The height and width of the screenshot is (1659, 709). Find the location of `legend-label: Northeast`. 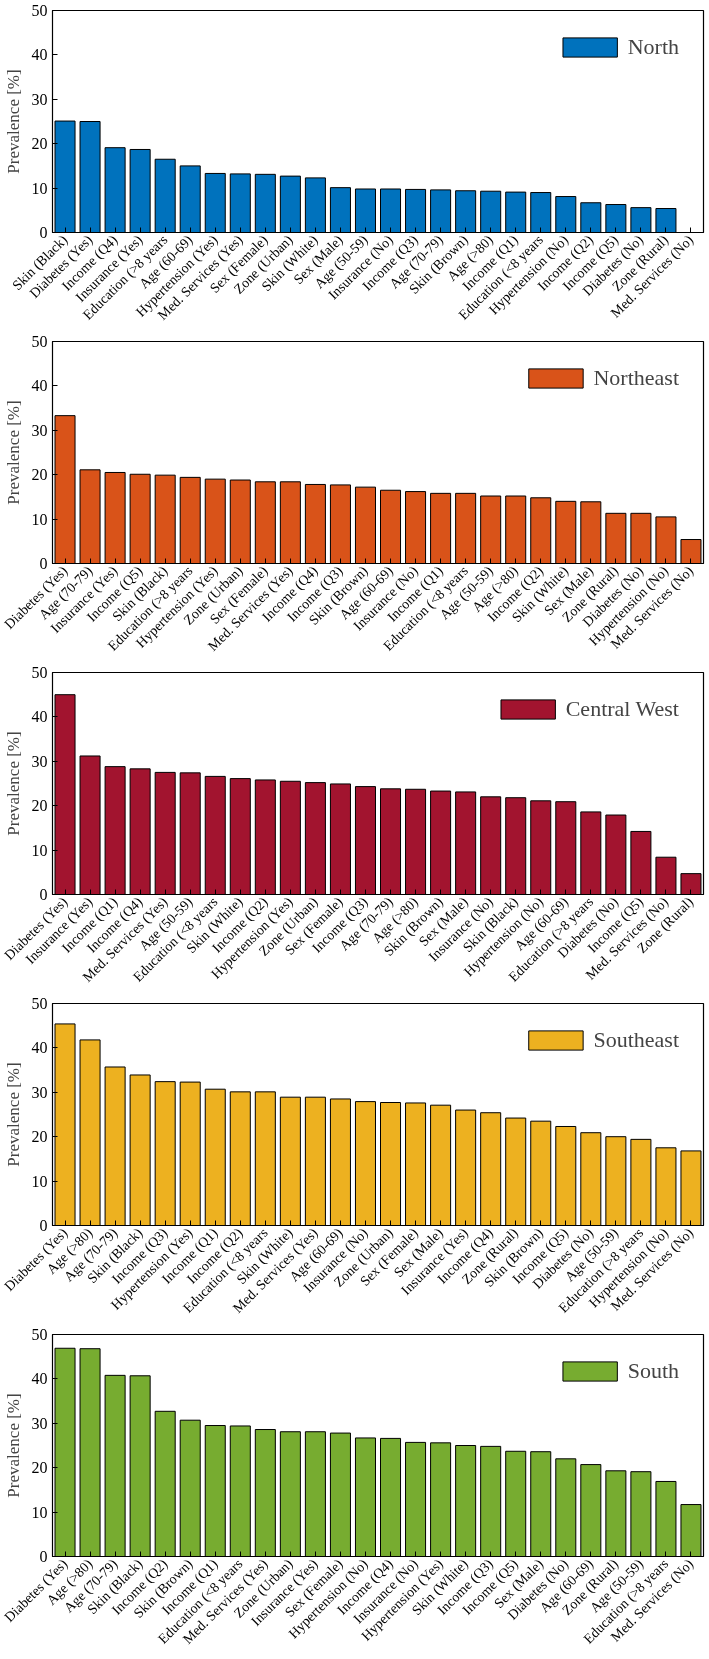

legend-label: Northeast is located at coordinates (636, 378).